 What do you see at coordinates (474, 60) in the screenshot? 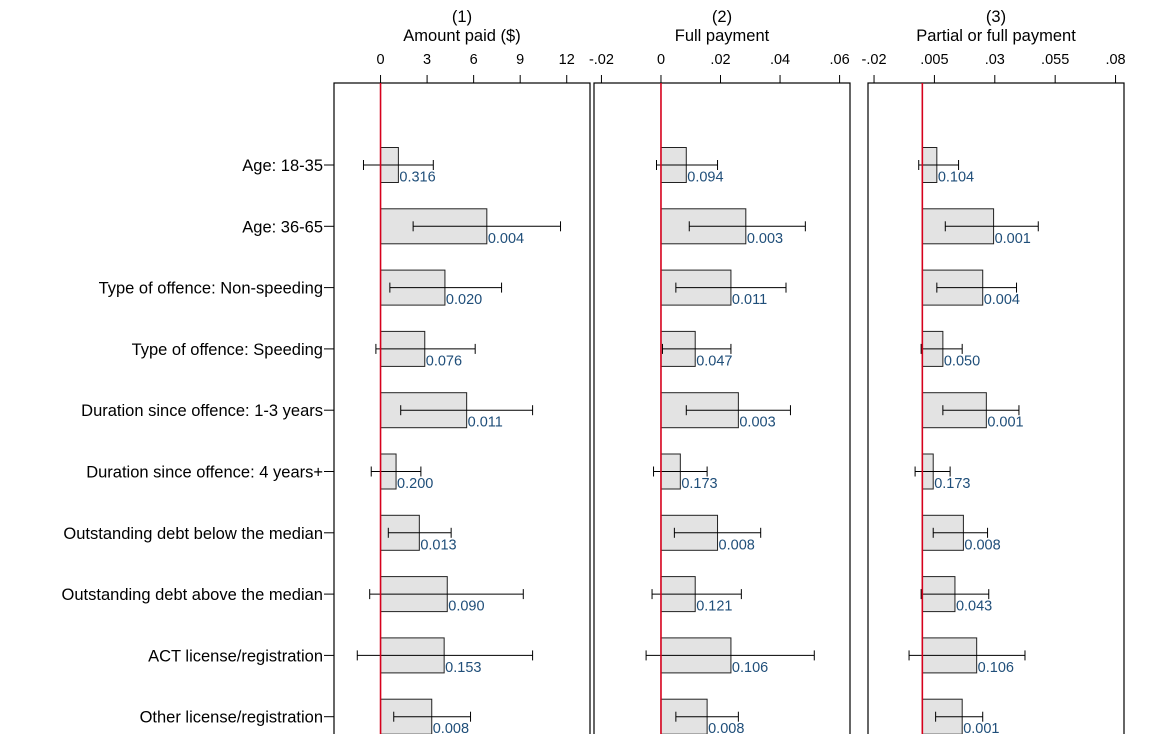
I see `x-tick-label: 6` at bounding box center [474, 60].